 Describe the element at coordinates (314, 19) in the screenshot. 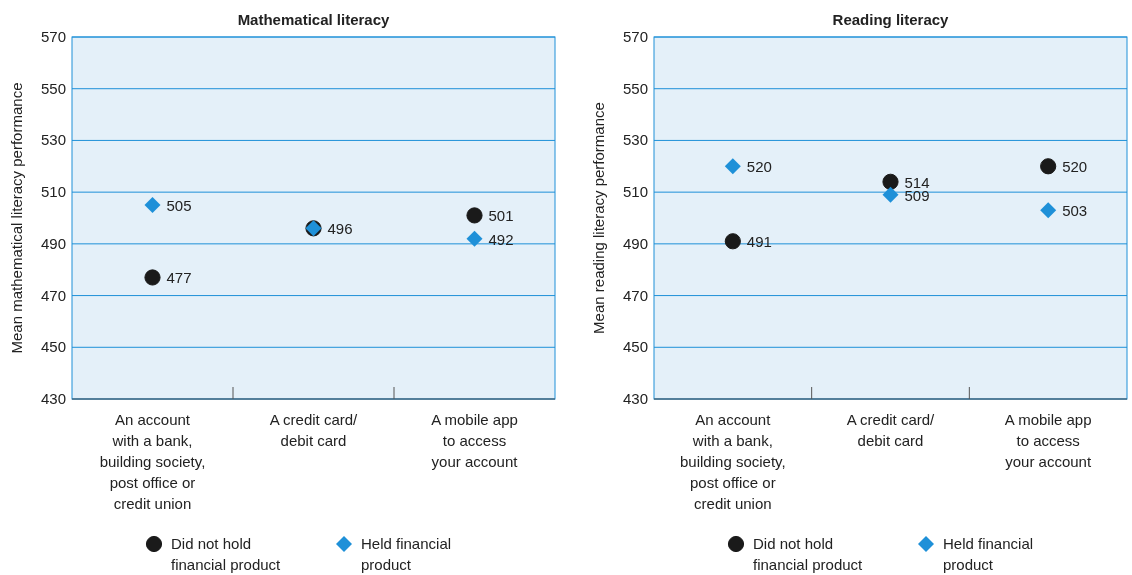

I see `chart-title: Mathematical literacy` at that location.